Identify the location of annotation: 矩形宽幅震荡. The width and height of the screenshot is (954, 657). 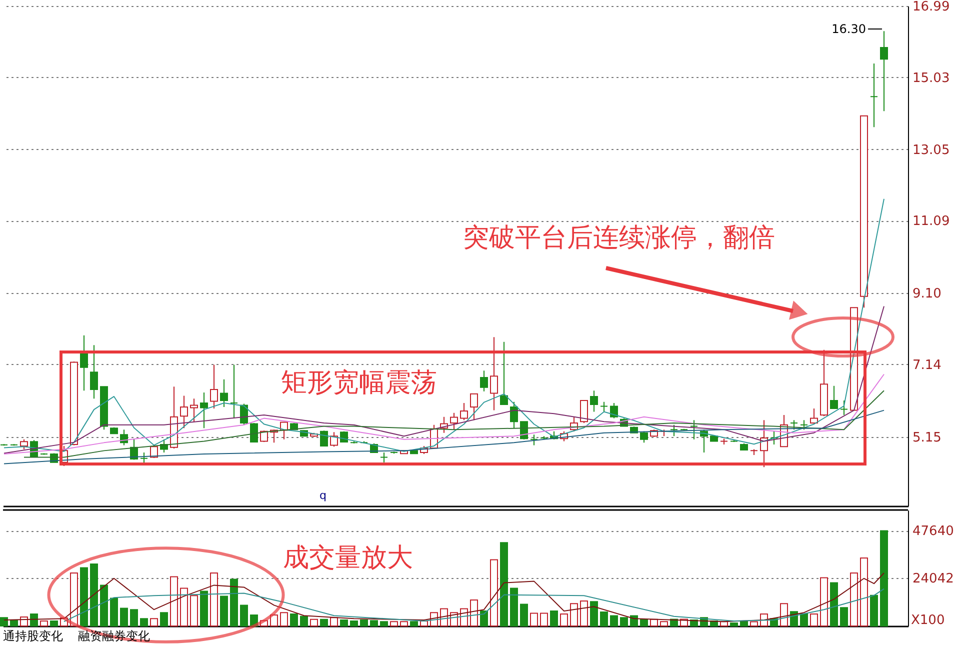
(359, 383).